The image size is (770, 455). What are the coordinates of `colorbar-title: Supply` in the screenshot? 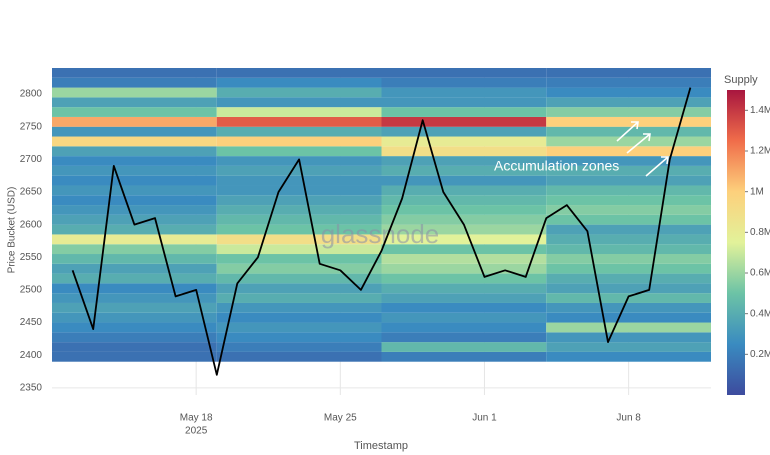 It's located at (741, 80).